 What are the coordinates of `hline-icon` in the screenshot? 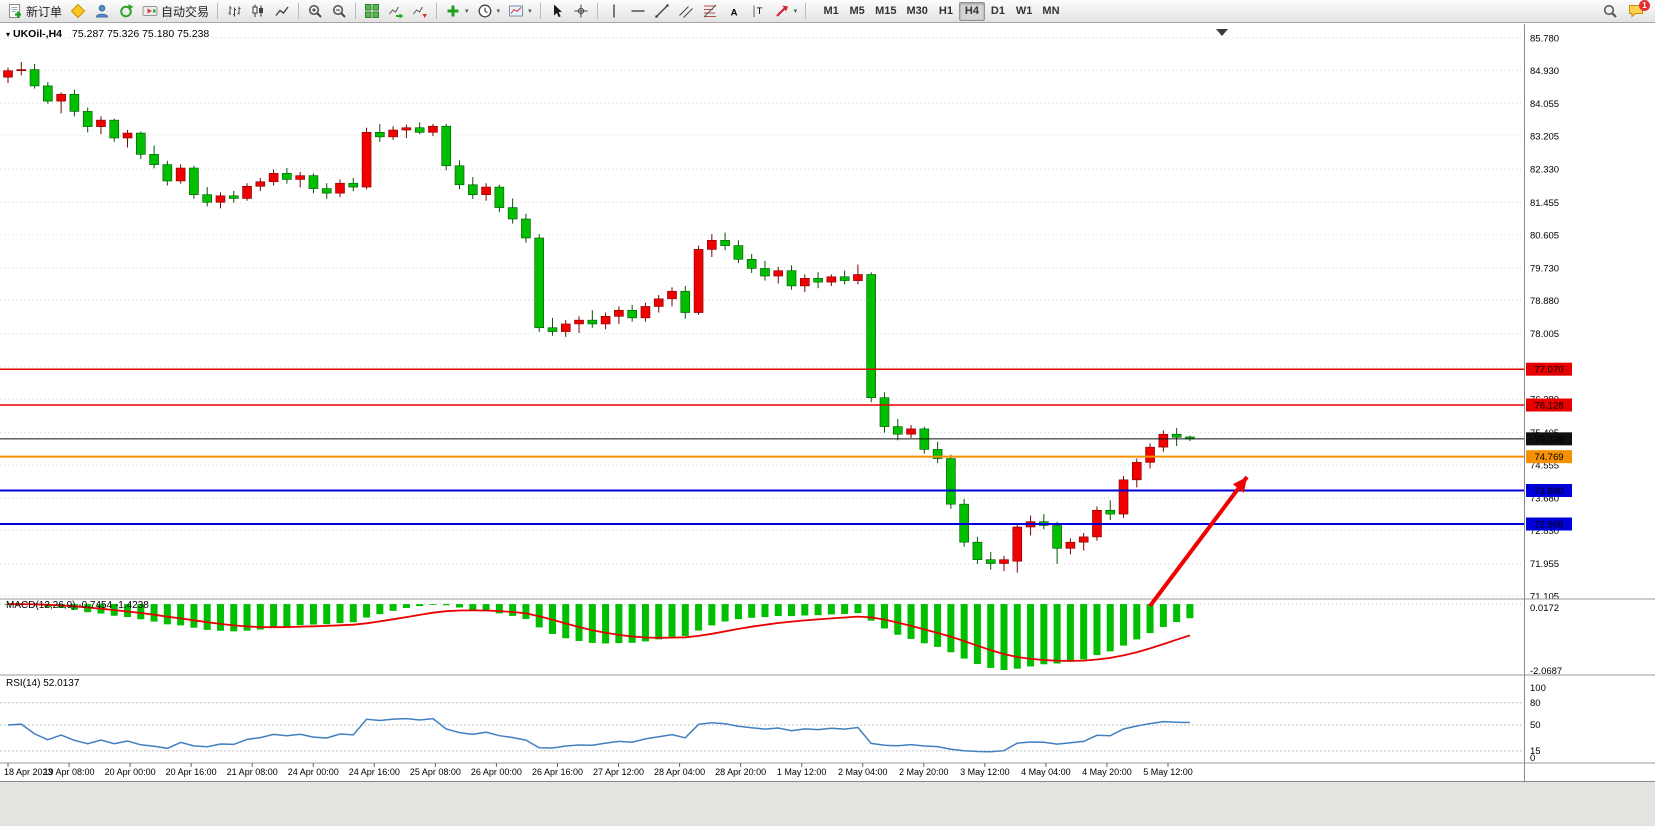 It's located at (638, 11).